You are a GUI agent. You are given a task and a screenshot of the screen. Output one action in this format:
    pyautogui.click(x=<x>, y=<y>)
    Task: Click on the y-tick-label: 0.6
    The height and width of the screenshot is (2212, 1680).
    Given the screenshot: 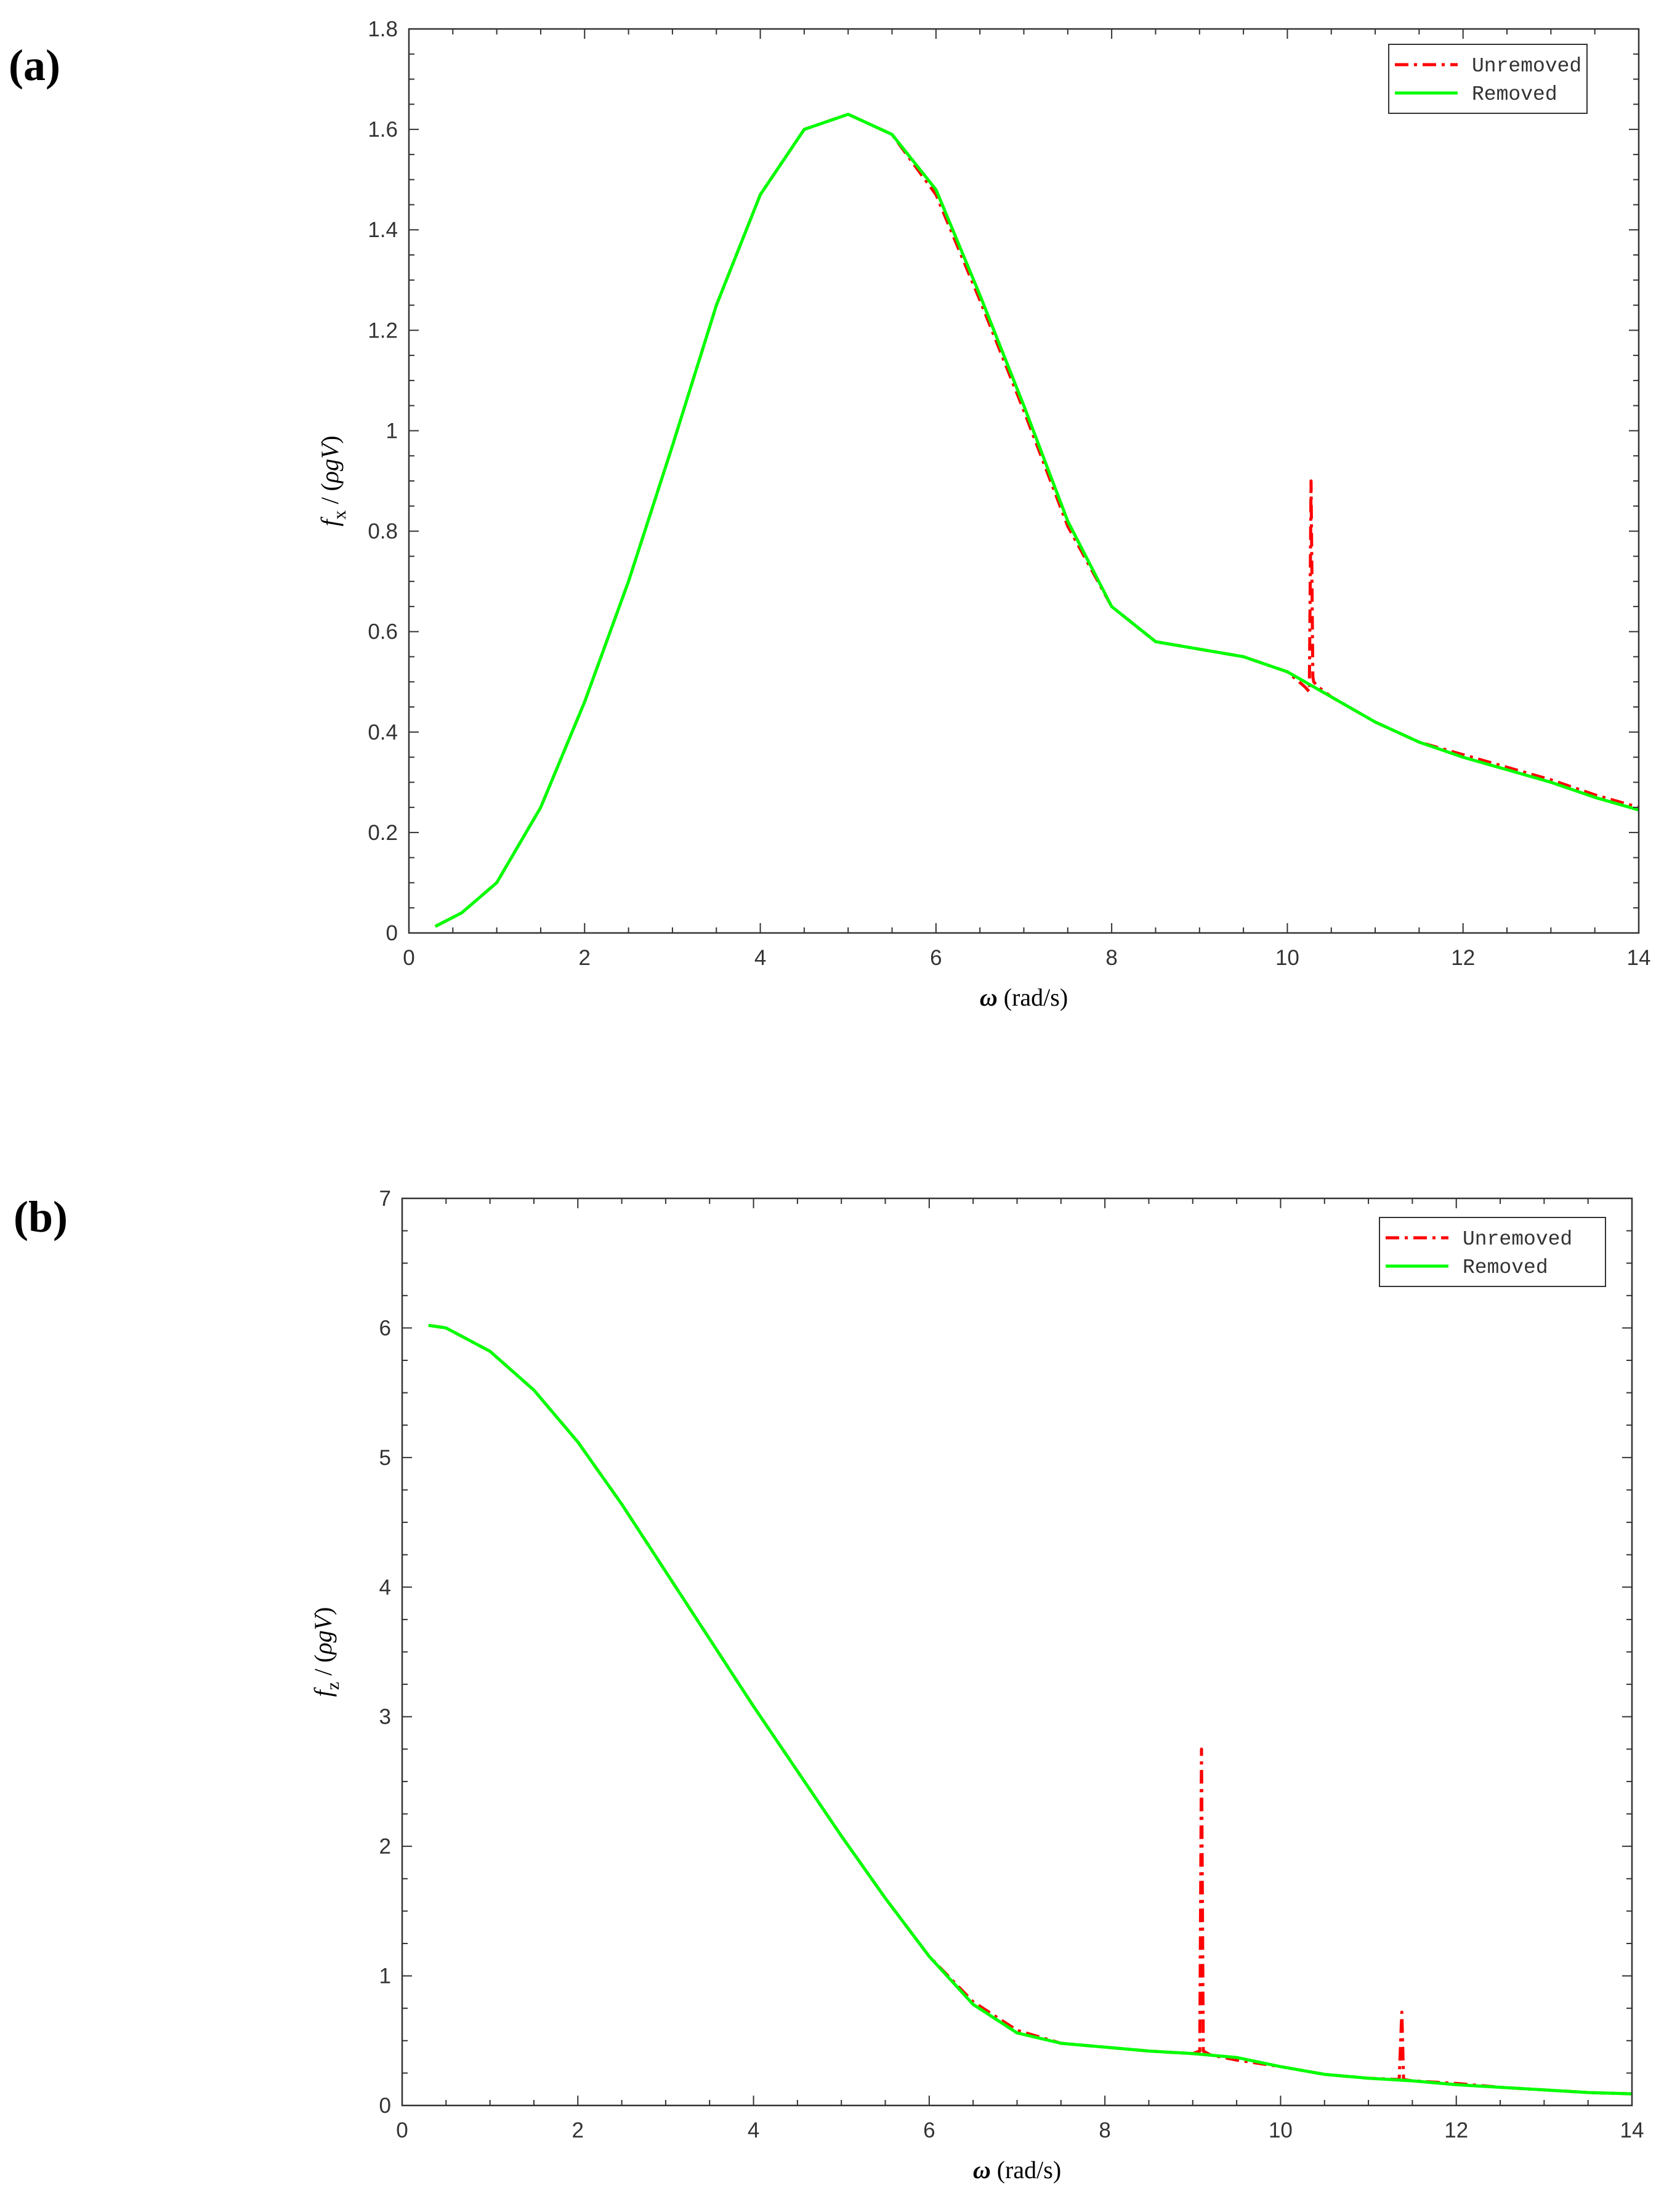 What is the action you would take?
    pyautogui.click(x=383, y=632)
    